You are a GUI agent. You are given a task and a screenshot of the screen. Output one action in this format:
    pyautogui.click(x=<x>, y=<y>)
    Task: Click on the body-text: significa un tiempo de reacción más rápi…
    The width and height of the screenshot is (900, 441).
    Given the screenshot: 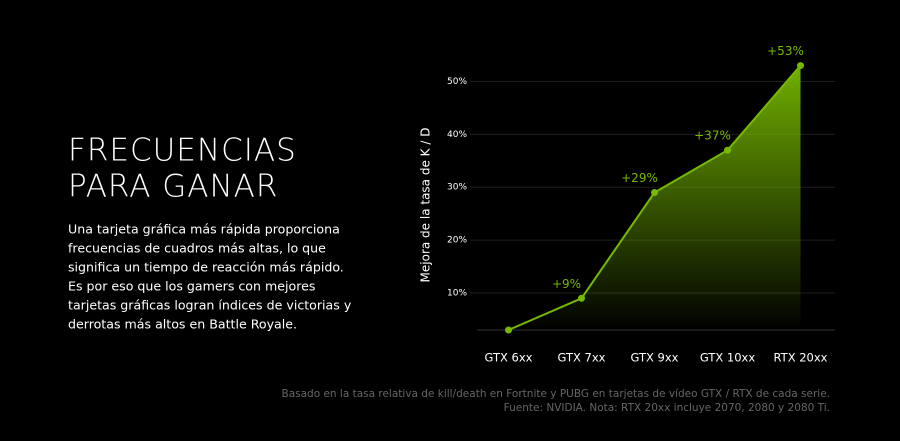 What is the action you would take?
    pyautogui.click(x=206, y=267)
    